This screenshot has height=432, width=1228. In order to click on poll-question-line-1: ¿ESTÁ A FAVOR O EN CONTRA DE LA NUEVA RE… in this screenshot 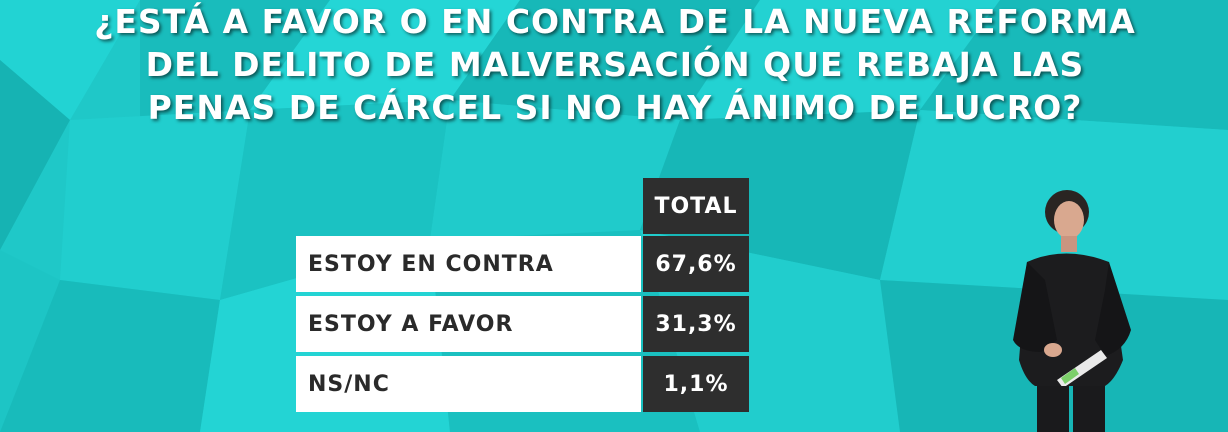, I will do `click(615, 21)`.